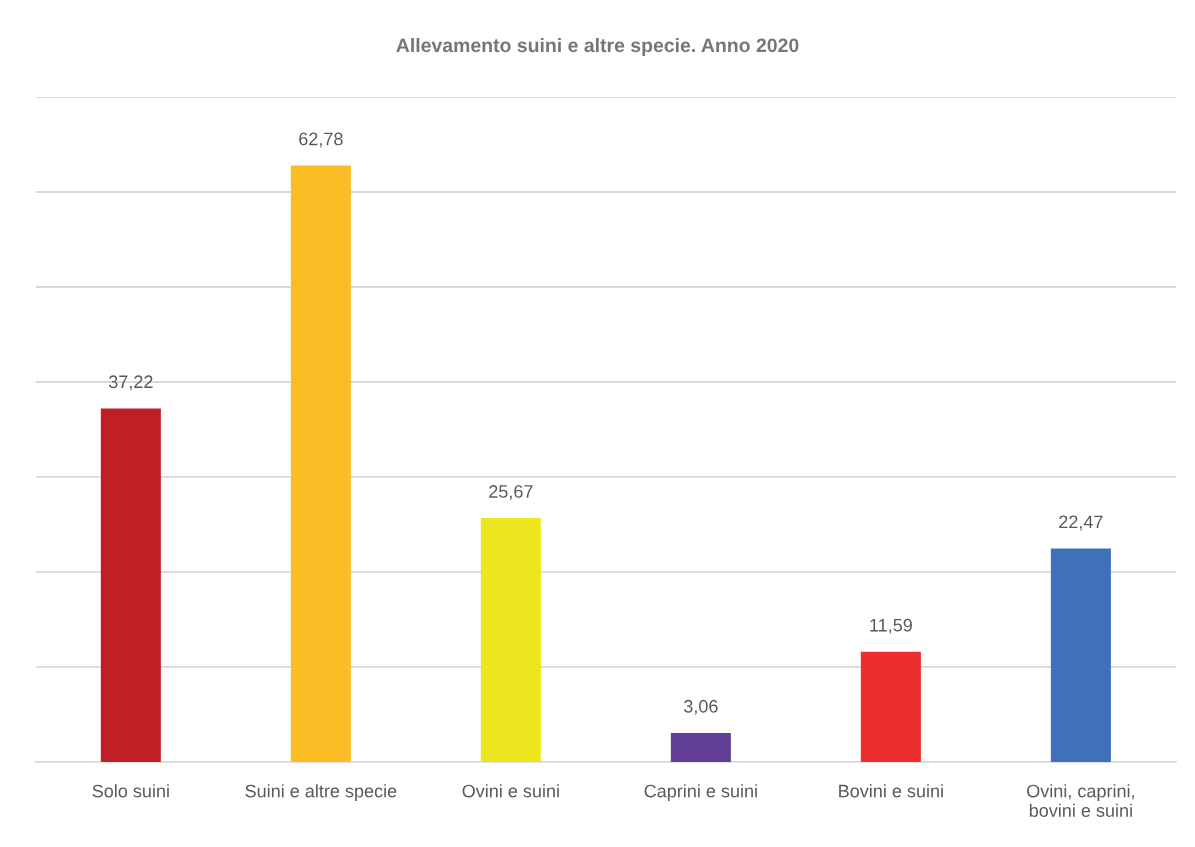 The width and height of the screenshot is (1195, 847). What do you see at coordinates (891, 626) in the screenshot?
I see `data-label: 11,59` at bounding box center [891, 626].